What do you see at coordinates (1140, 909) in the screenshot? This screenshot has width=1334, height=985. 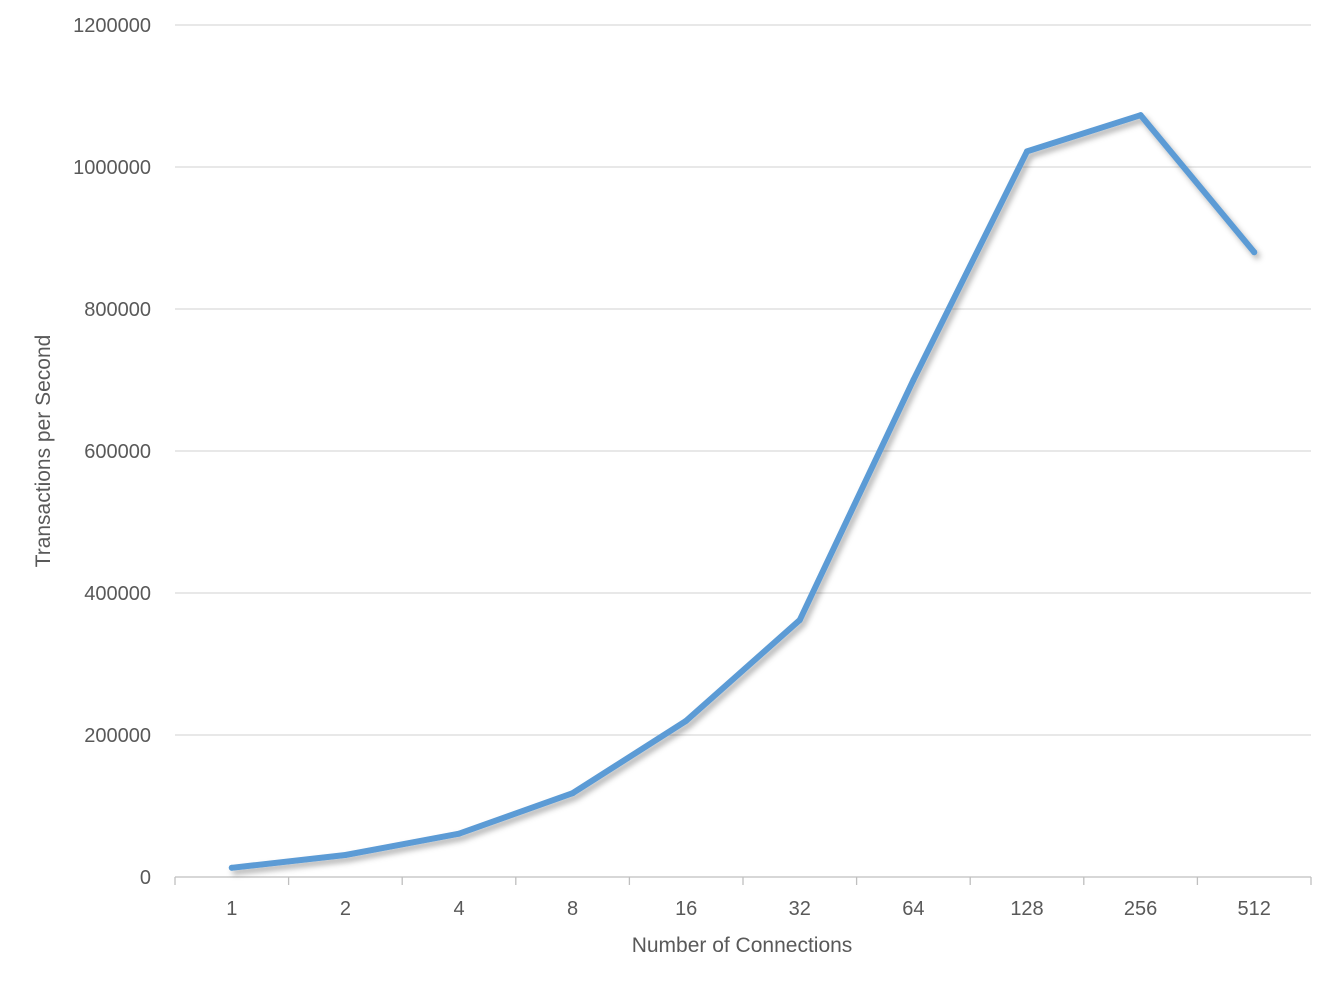 I see `x-tick-label: 256` at bounding box center [1140, 909].